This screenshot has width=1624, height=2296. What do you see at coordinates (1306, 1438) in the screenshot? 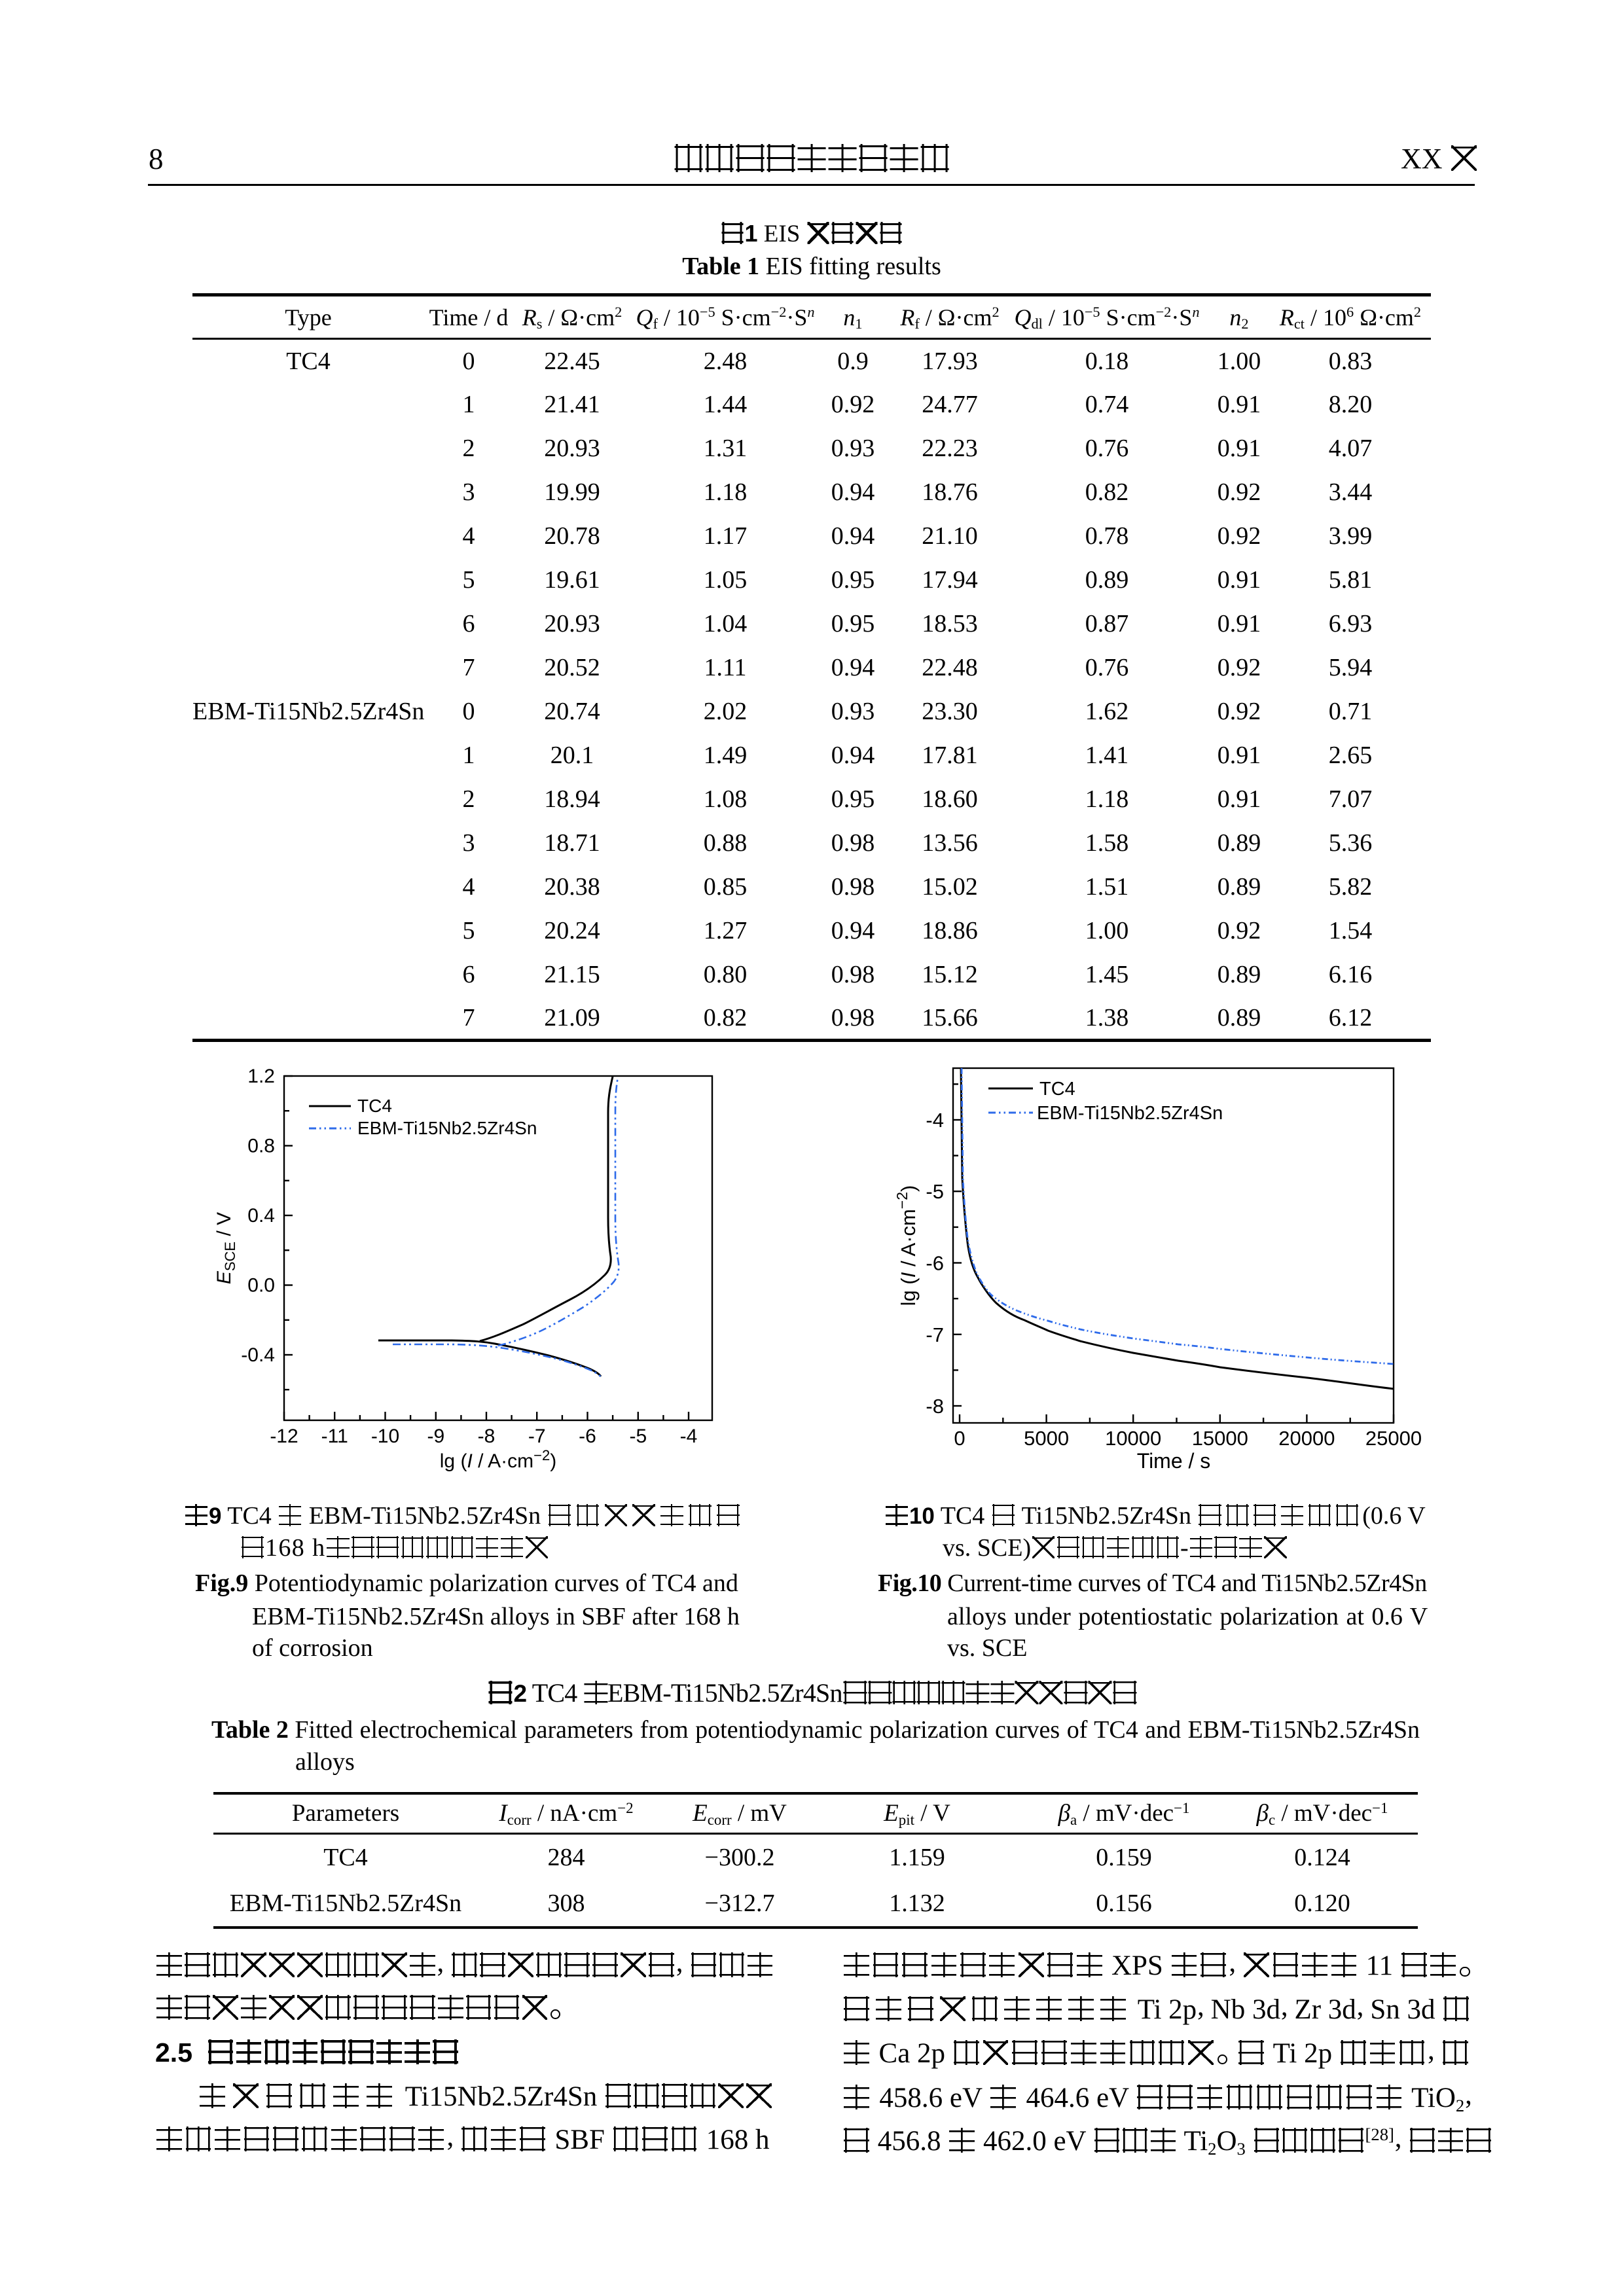
I see `svg-text: 20000` at bounding box center [1306, 1438].